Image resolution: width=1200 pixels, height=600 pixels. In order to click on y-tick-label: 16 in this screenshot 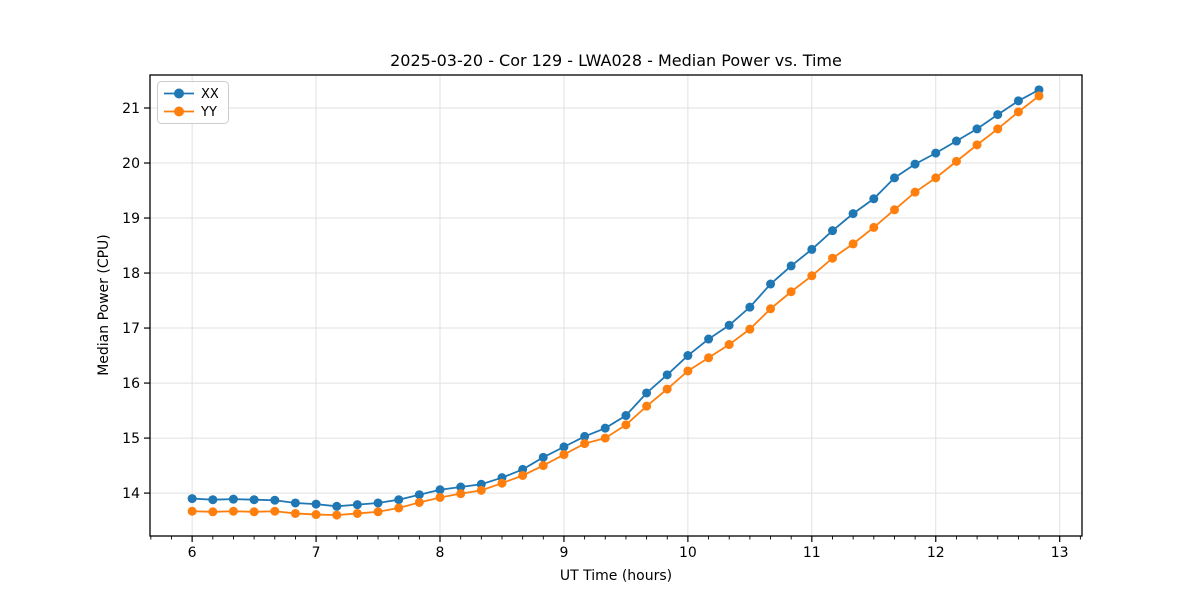, I will do `click(131, 384)`.